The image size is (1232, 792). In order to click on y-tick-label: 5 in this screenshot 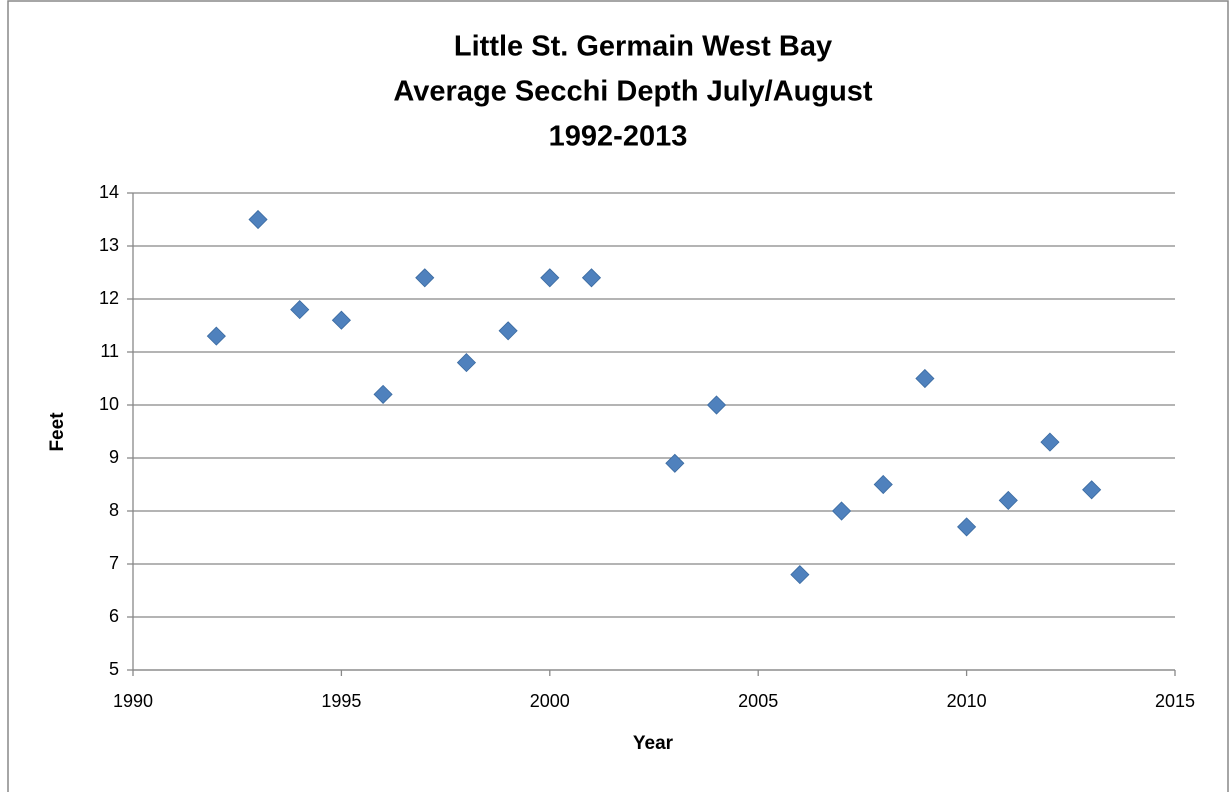, I will do `click(114, 669)`.